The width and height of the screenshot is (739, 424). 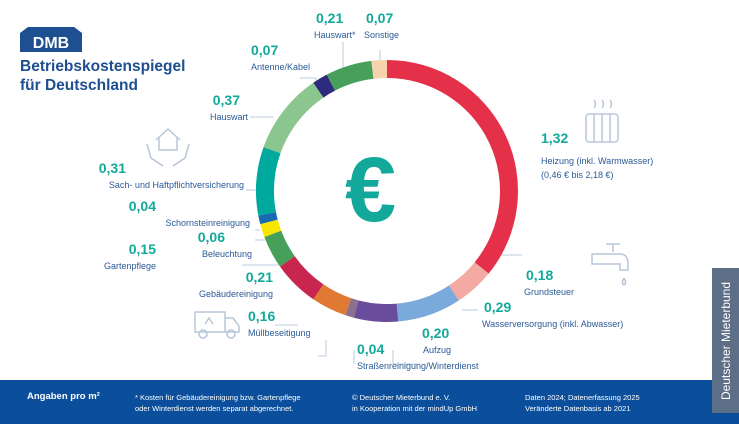 What do you see at coordinates (217, 325) in the screenshot?
I see `garbage-truck-icon` at bounding box center [217, 325].